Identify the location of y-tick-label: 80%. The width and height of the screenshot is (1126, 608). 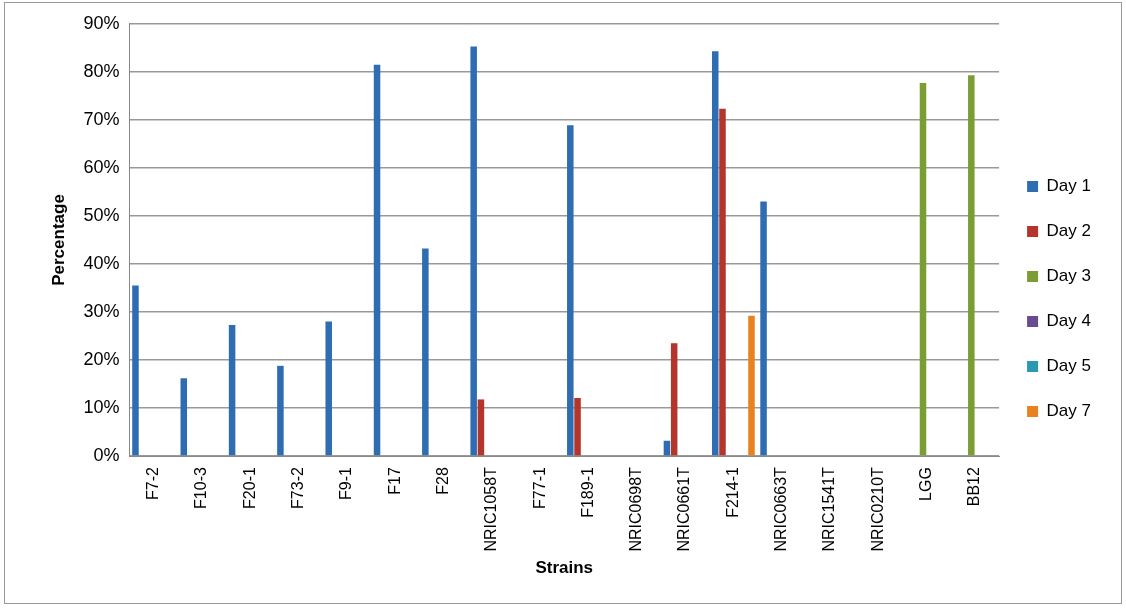
(101, 70).